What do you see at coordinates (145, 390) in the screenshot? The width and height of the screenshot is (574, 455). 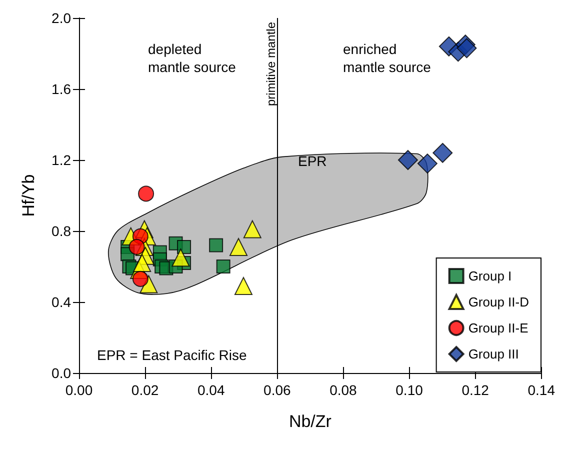 I see `x-tick-label: 0.02` at bounding box center [145, 390].